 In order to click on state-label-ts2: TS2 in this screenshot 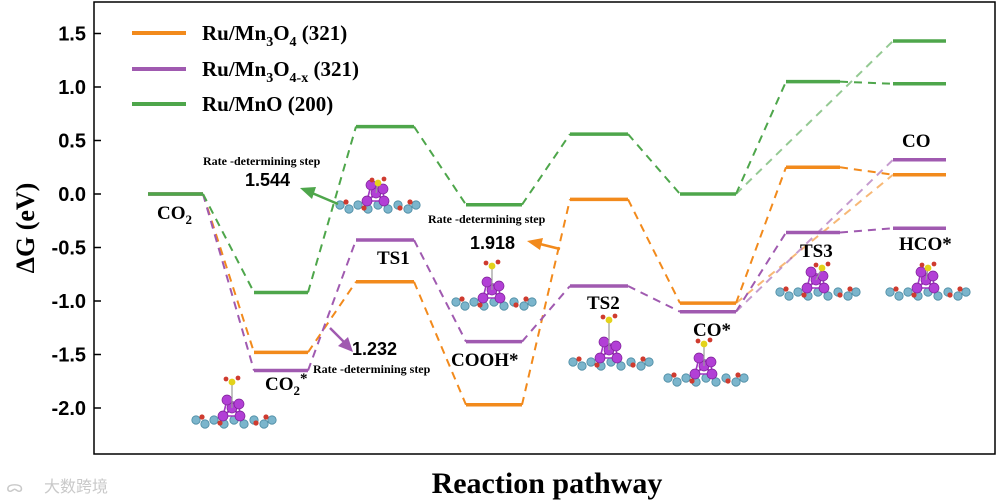, I will do `click(603, 303)`.